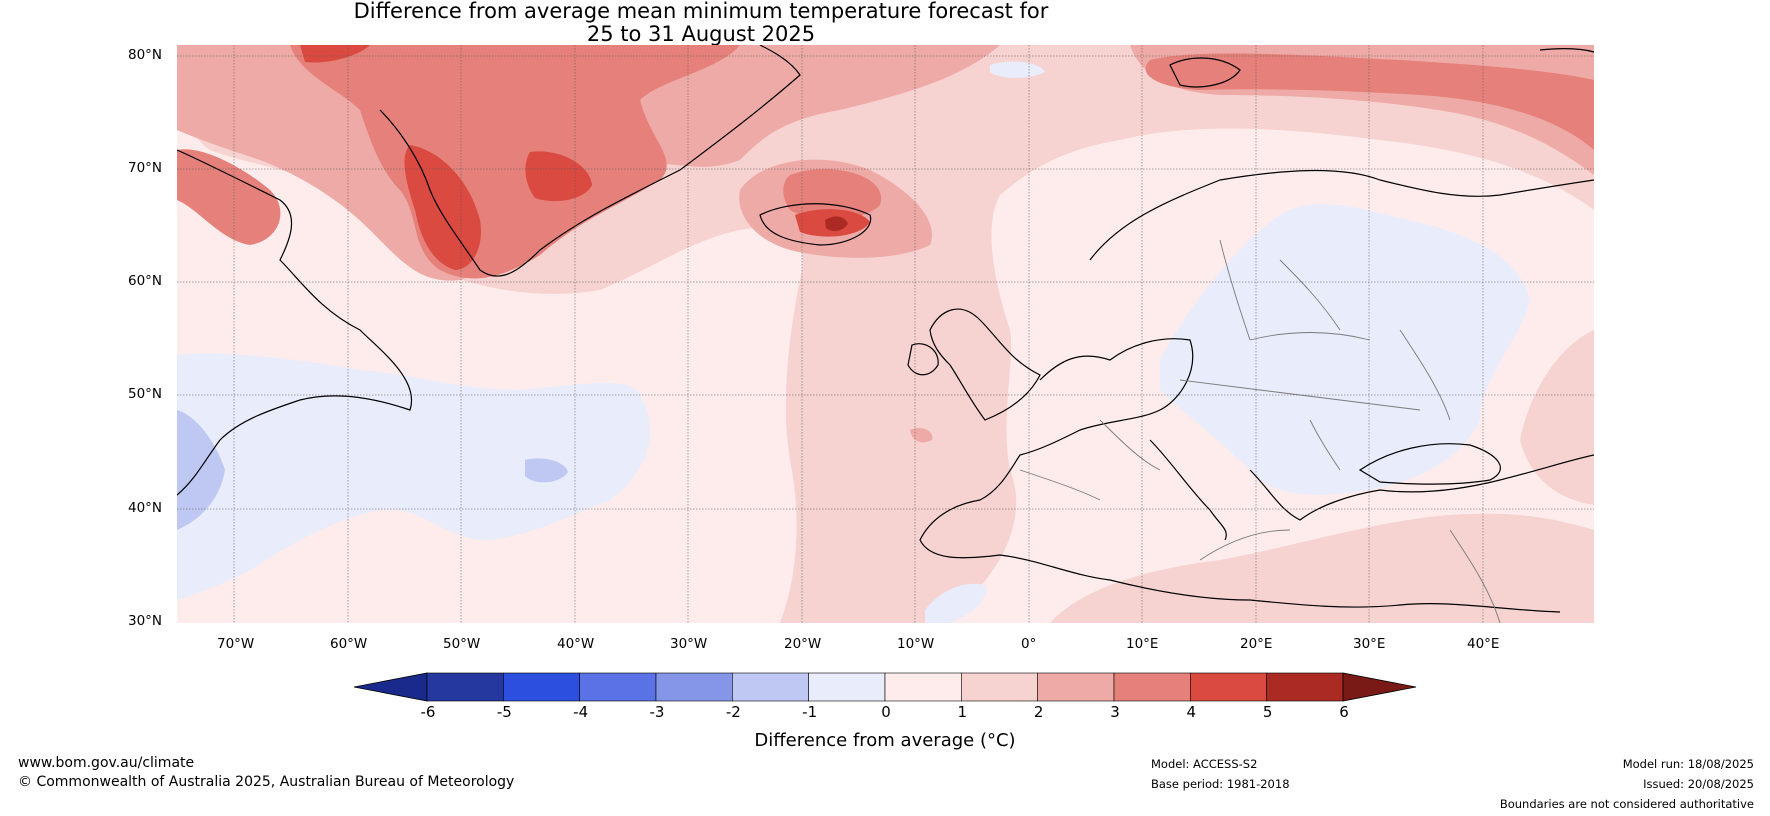  I want to click on anomaly-region-3to4, so click(515, 162).